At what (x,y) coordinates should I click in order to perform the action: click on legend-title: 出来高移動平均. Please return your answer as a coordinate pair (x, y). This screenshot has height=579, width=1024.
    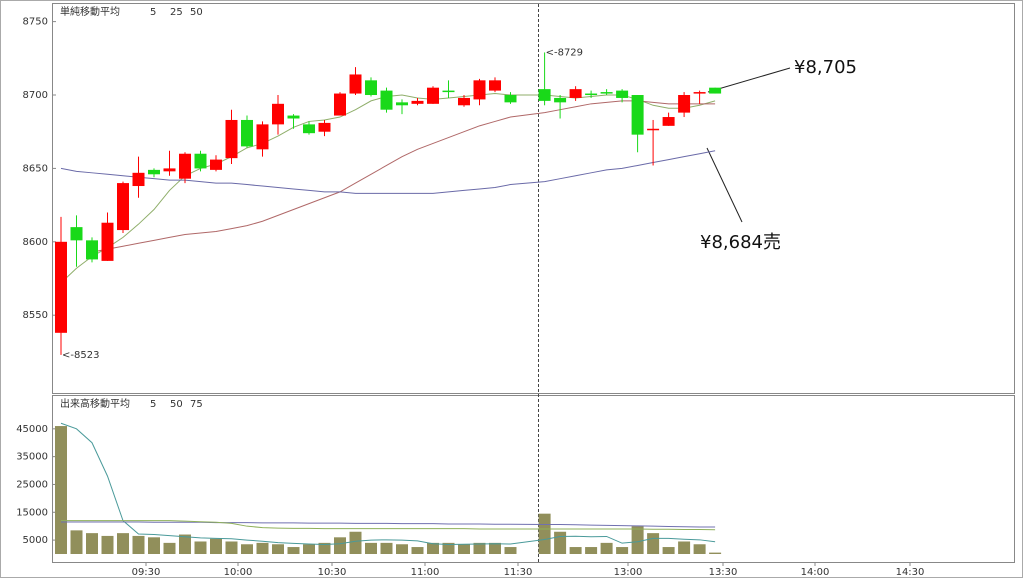
    Looking at the image, I should click on (95, 403).